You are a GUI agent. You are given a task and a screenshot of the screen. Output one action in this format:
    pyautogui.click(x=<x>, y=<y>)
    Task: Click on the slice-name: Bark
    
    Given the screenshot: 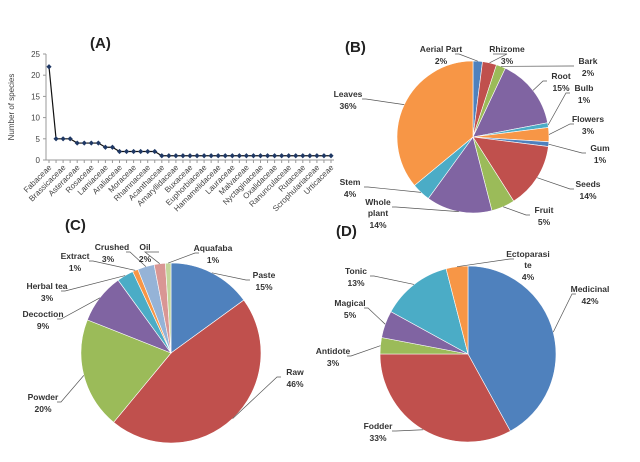 What is the action you would take?
    pyautogui.click(x=588, y=61)
    